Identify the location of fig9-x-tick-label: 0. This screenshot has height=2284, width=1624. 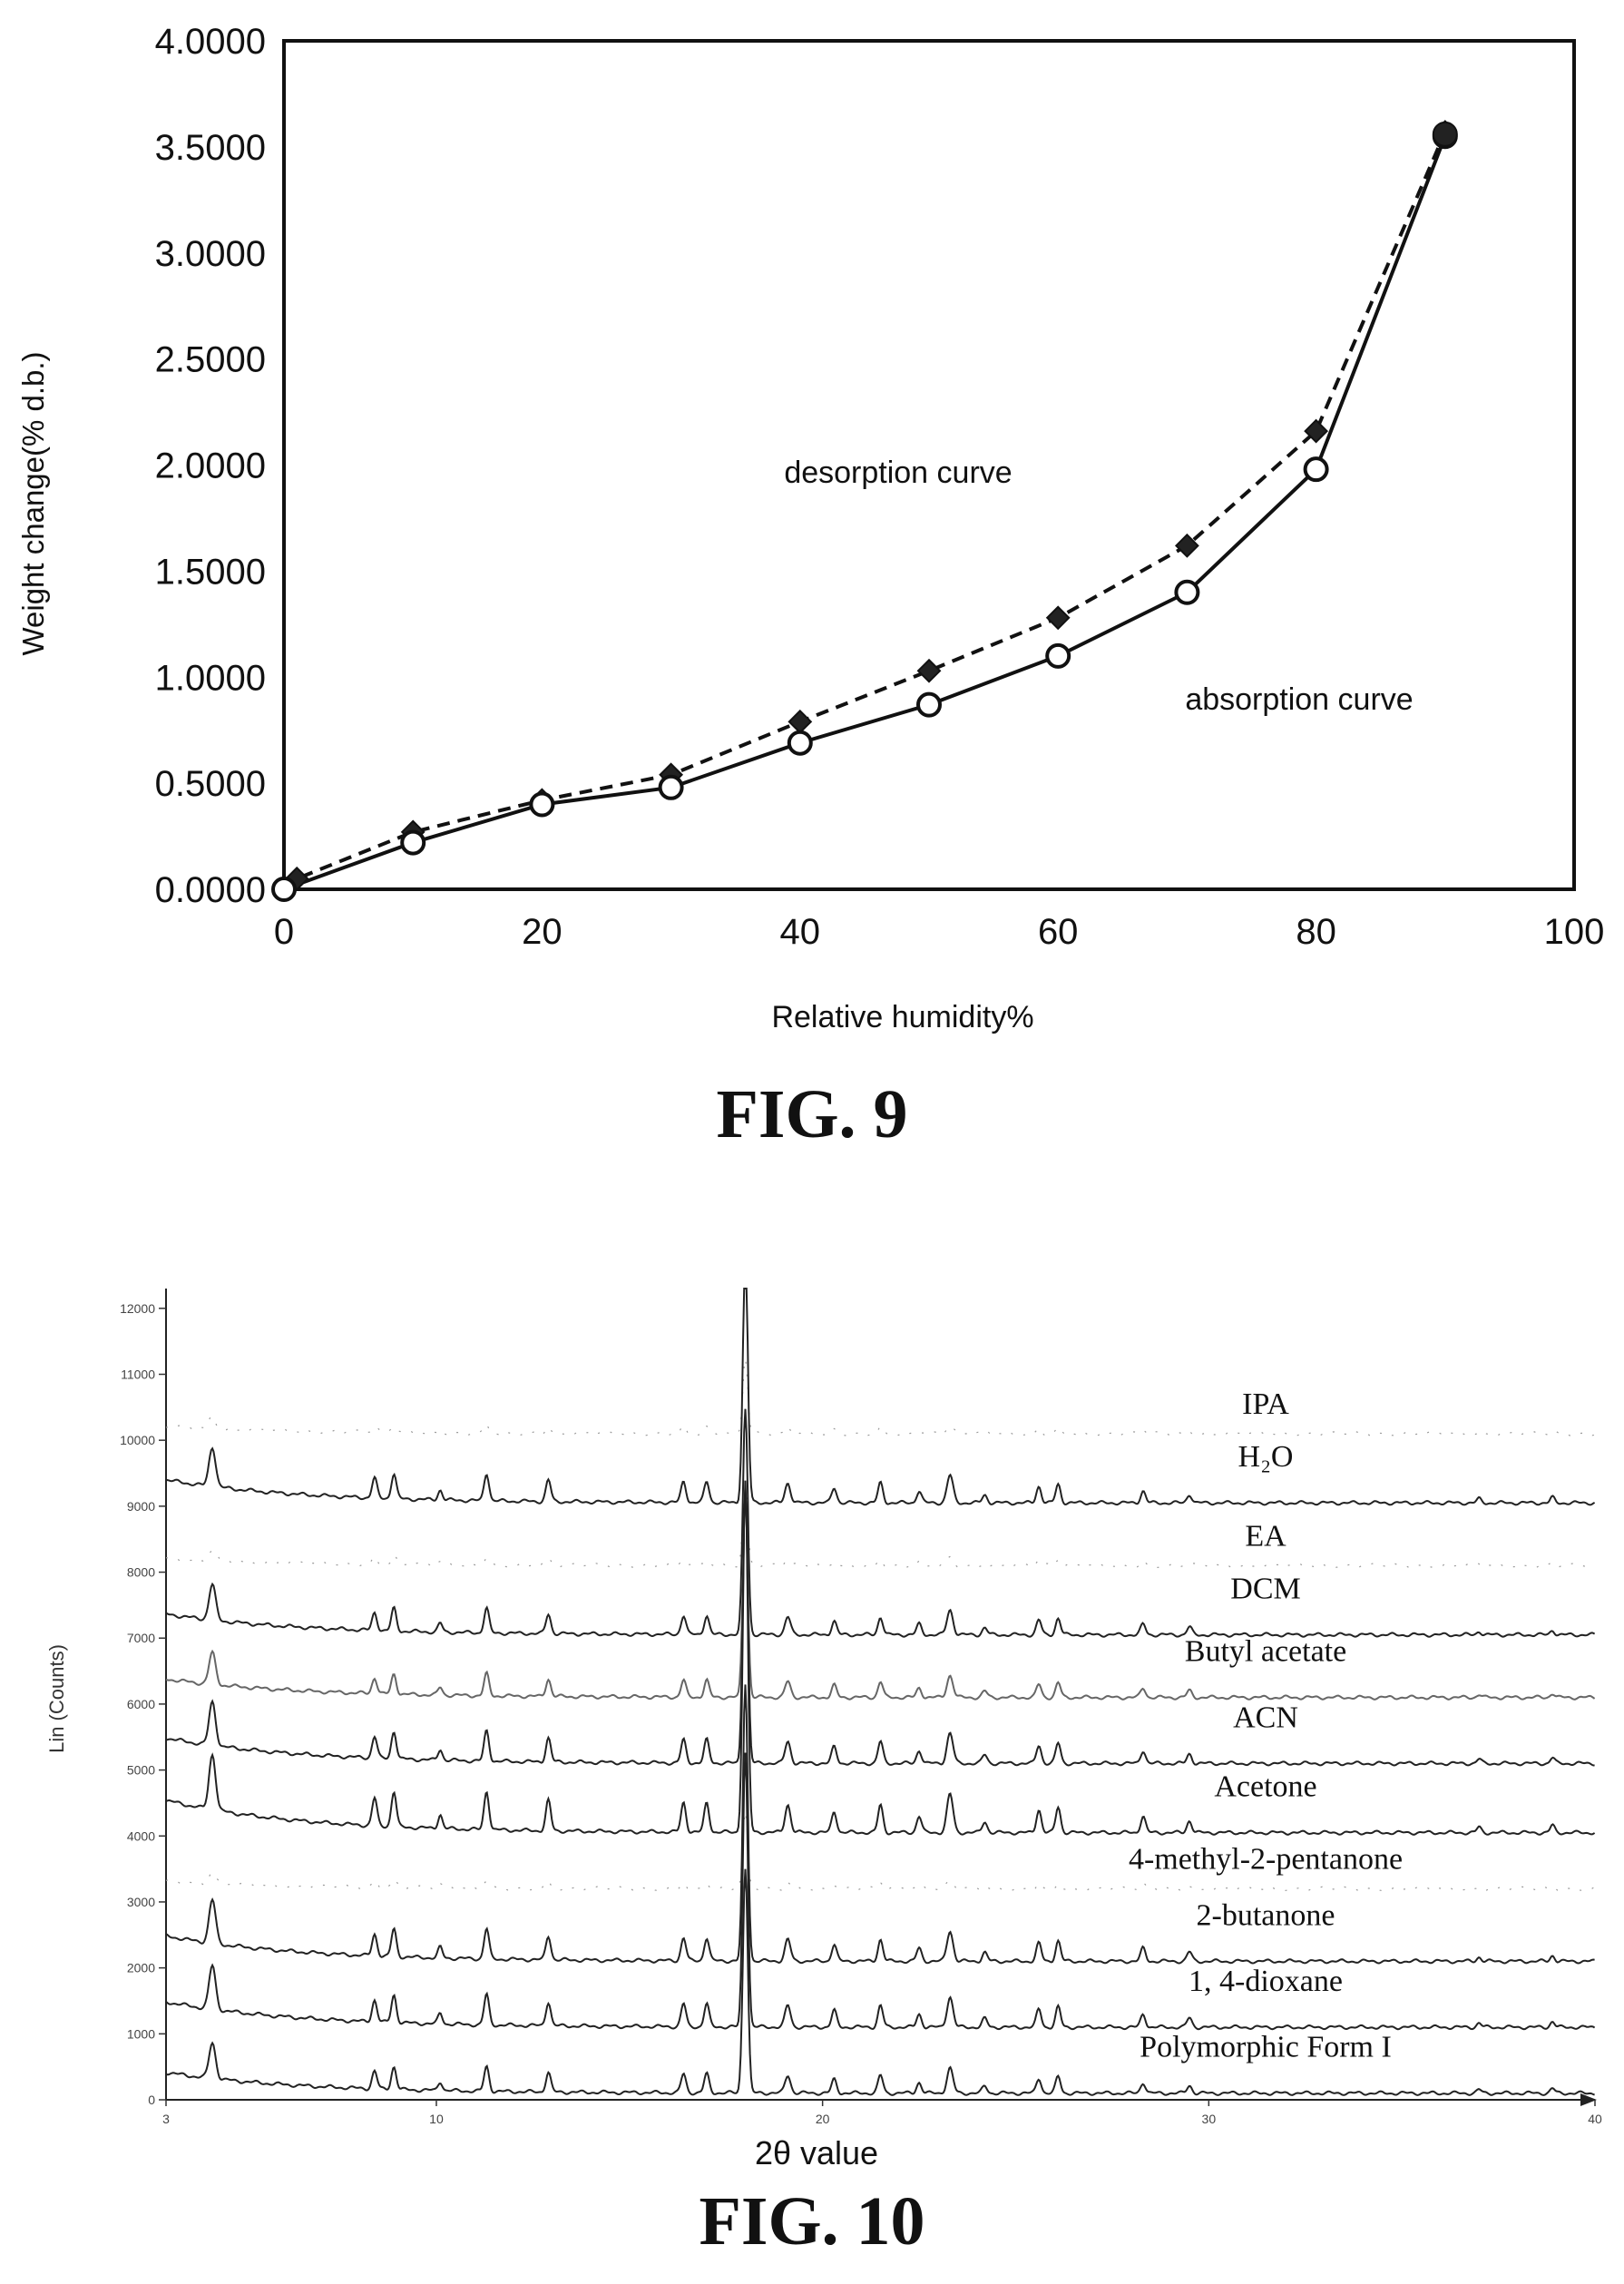
(284, 932).